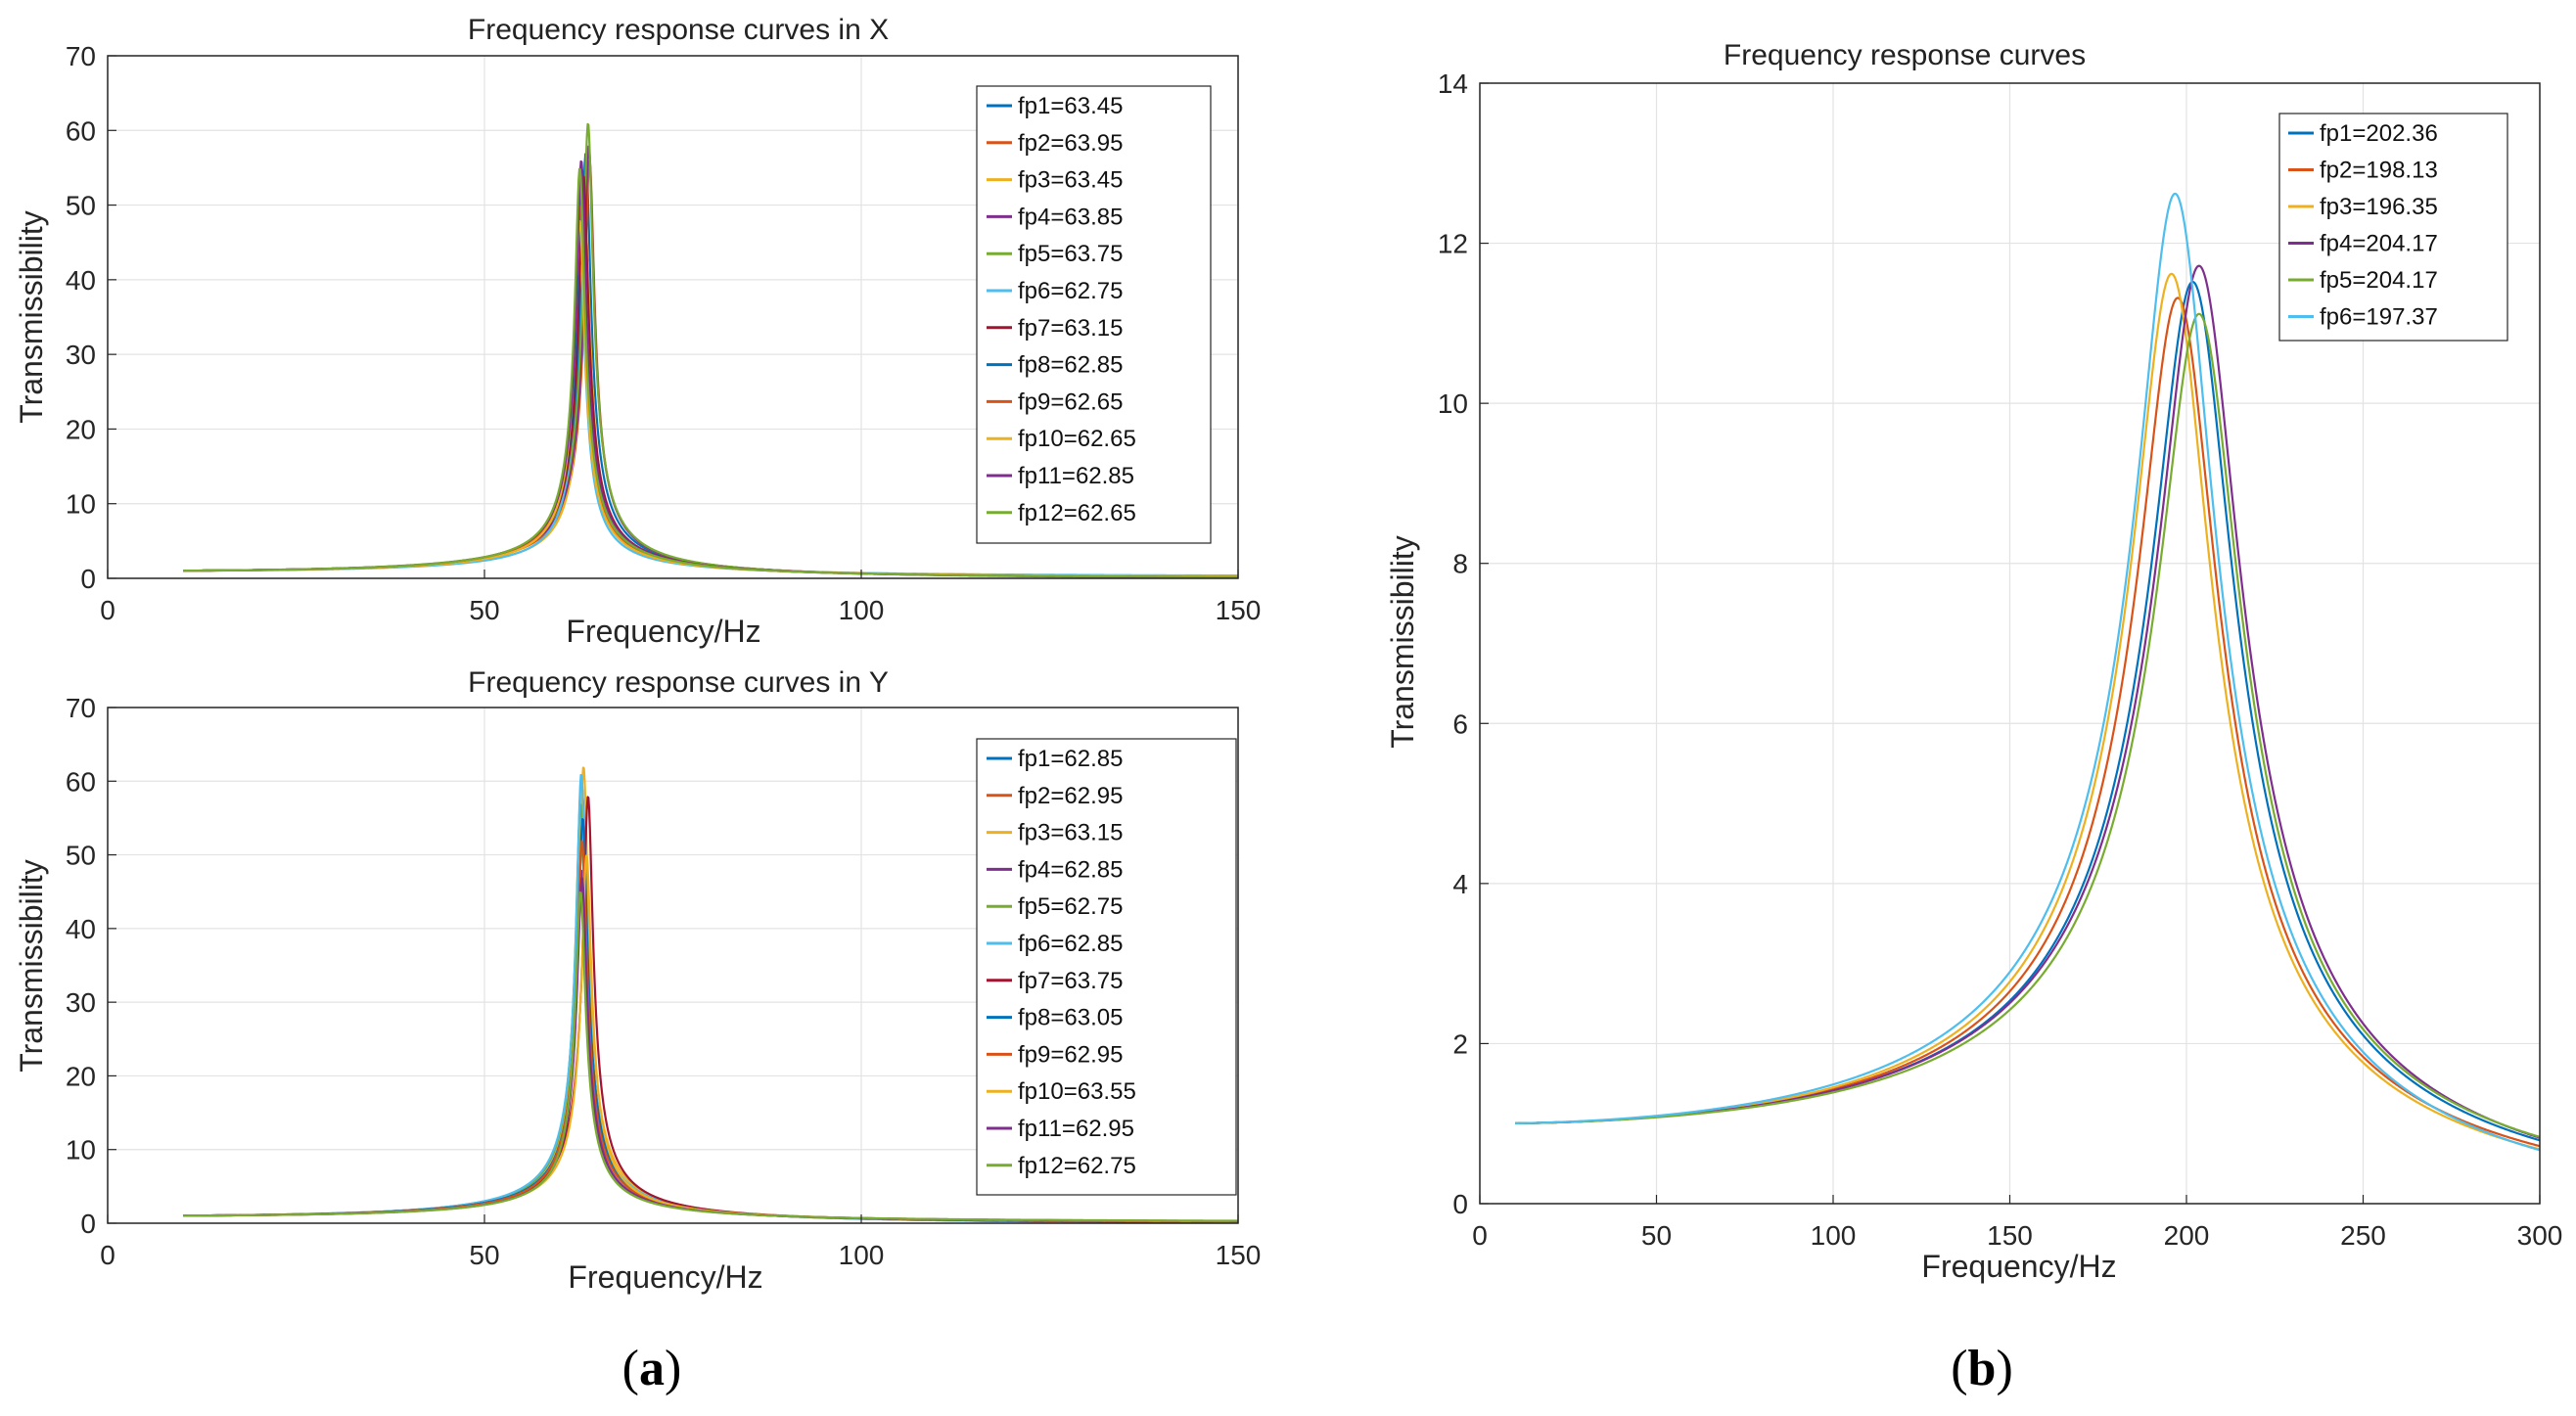 The height and width of the screenshot is (1416, 2576). I want to click on panel-label-b: (b), so click(1982, 1368).